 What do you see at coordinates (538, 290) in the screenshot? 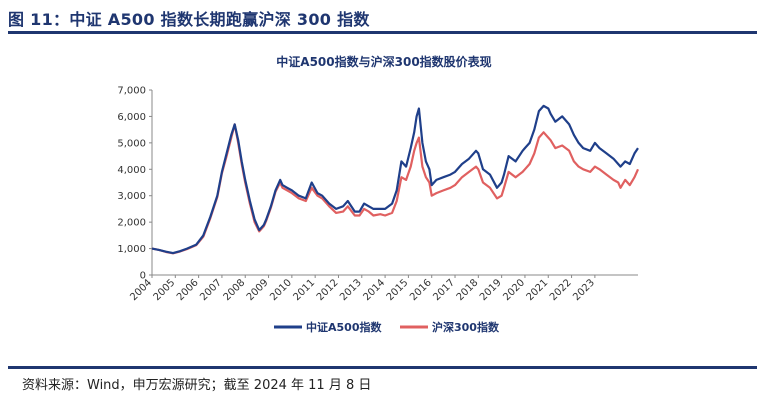
I see `x-tick-label: 2021` at bounding box center [538, 290].